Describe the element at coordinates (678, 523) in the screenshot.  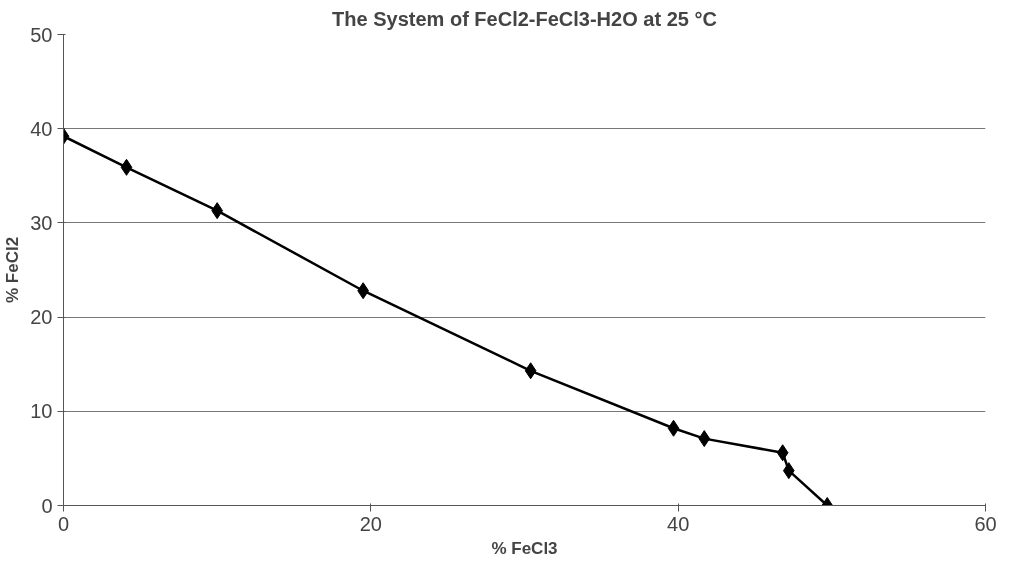
I see `x-tick-label: 40` at that location.